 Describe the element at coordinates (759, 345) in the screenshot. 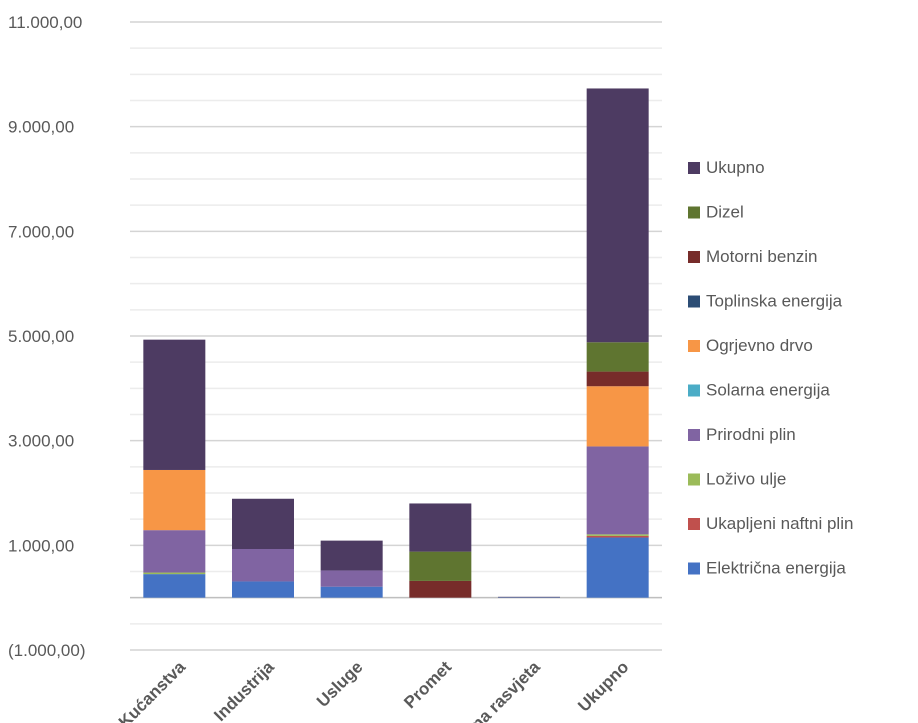

I see `legend-label: Ogrjevno drvo` at that location.